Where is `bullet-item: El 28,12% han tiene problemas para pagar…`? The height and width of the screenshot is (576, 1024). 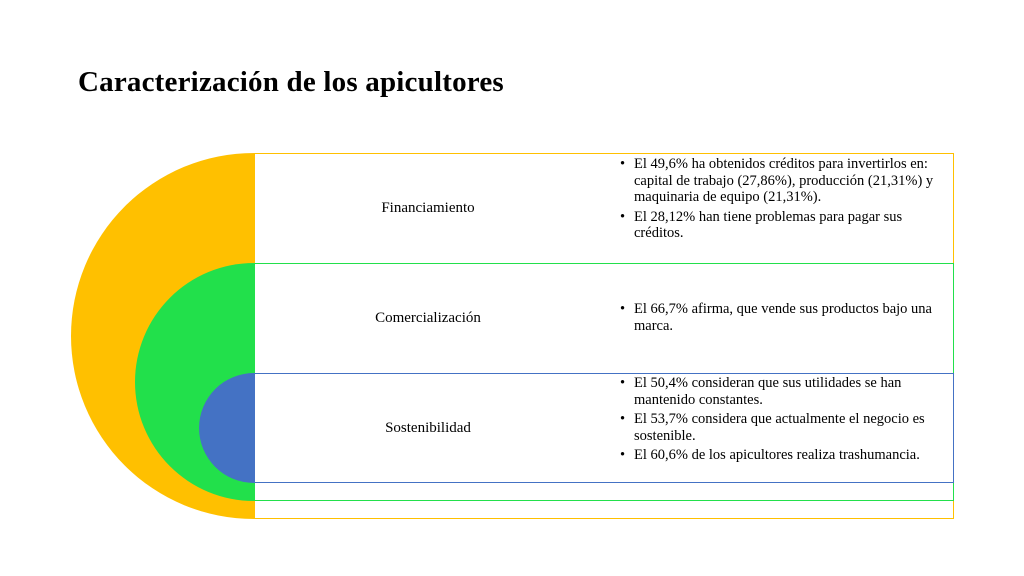 bullet-item: El 28,12% han tiene problemas para pagar… is located at coordinates (782, 225).